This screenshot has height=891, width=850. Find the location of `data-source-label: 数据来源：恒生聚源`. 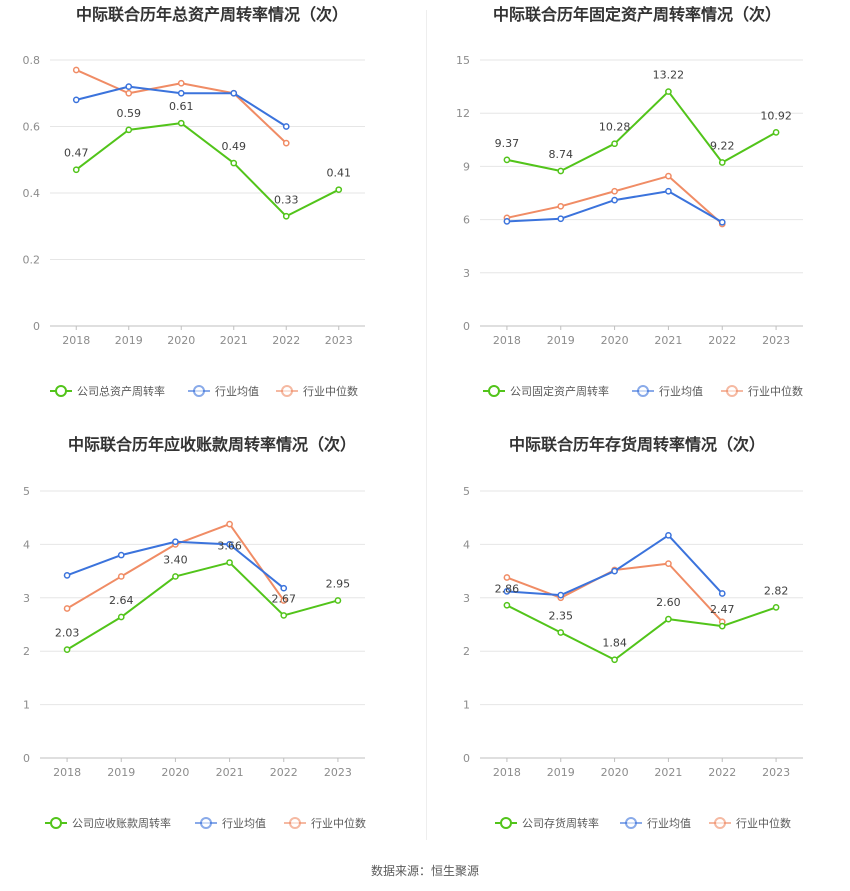

data-source-label: 数据来源：恒生聚源 is located at coordinates (424, 871).